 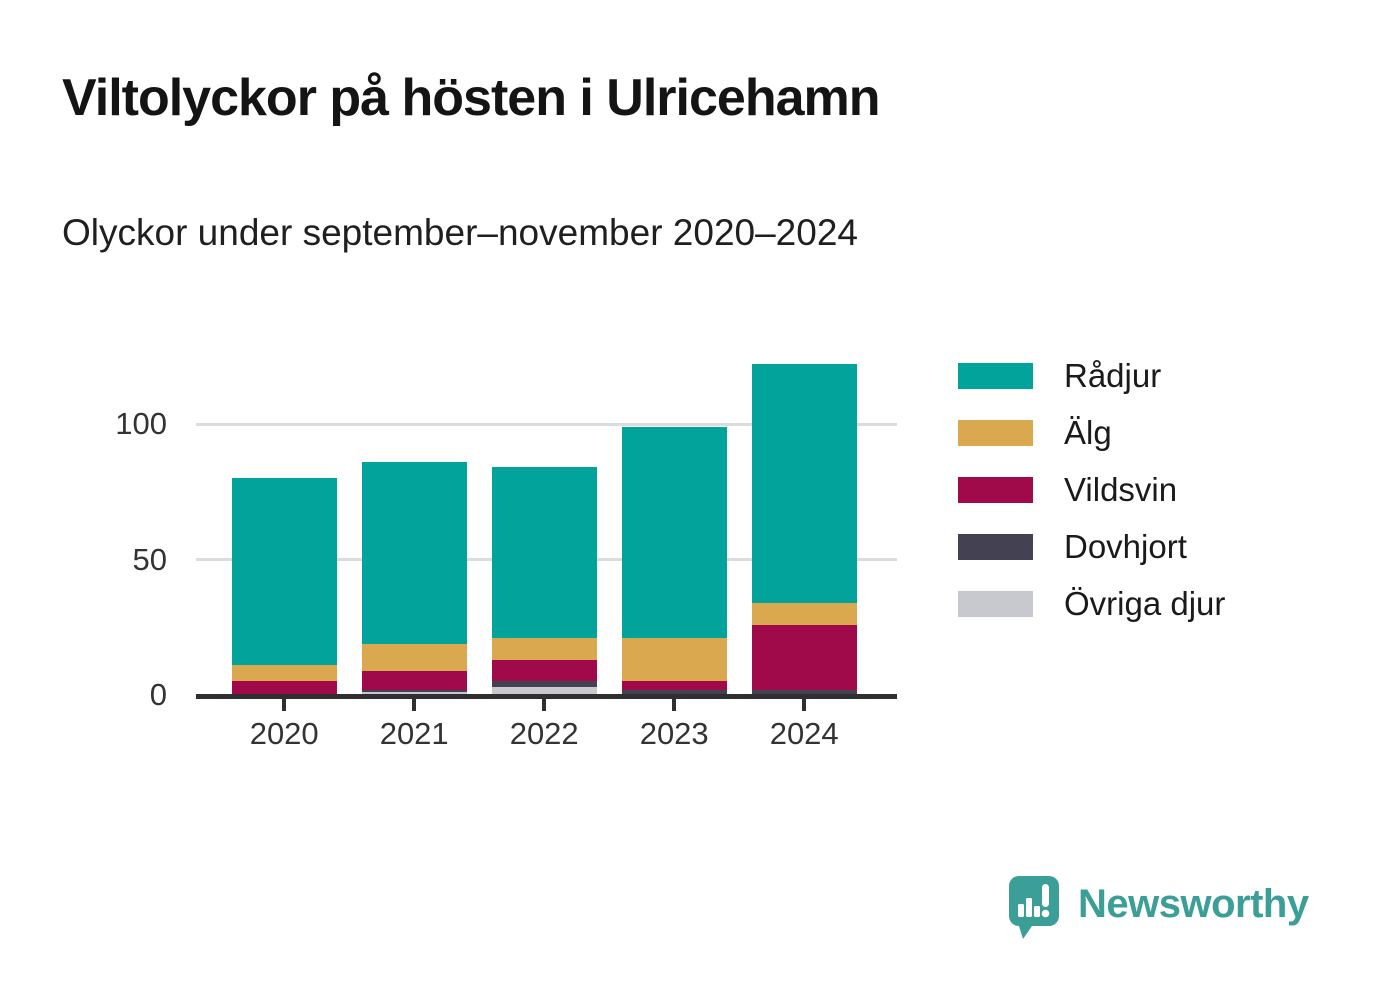 I want to click on bar-segment-2020-Älg, so click(x=284, y=673).